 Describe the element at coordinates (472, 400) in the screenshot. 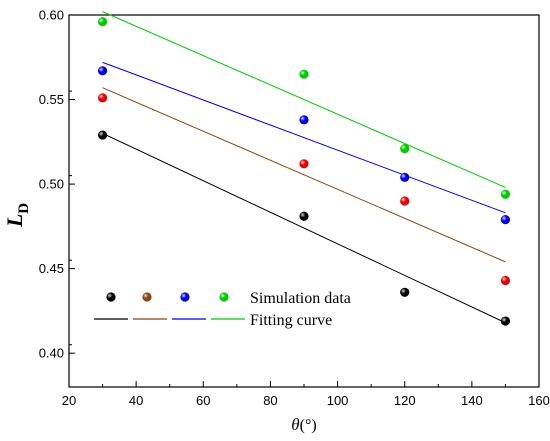

I see `x-tick-label: 140` at that location.